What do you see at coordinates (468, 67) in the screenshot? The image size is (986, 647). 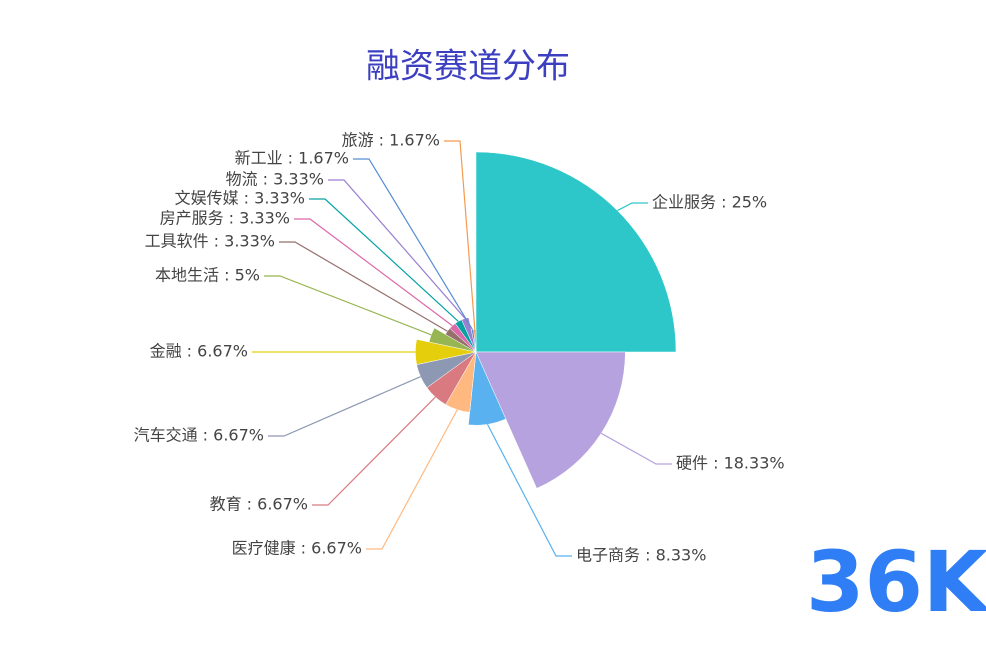 I see `chart-title: 融资赛道分布` at bounding box center [468, 67].